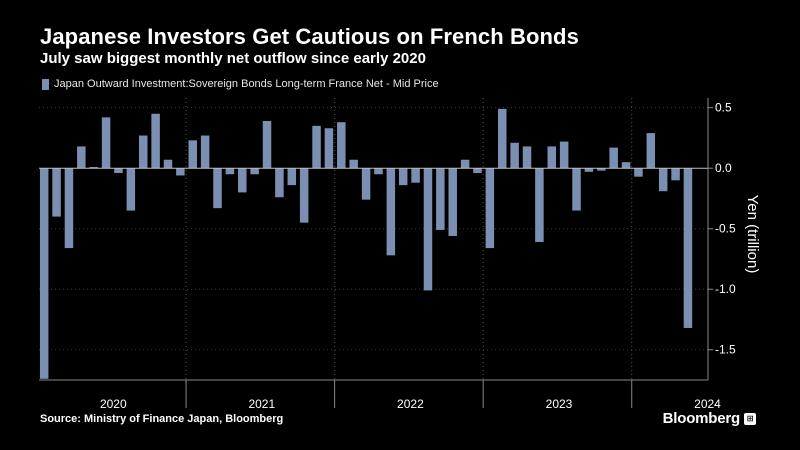 Image resolution: width=800 pixels, height=450 pixels. I want to click on y-tick-label: 0.5, so click(723, 108).